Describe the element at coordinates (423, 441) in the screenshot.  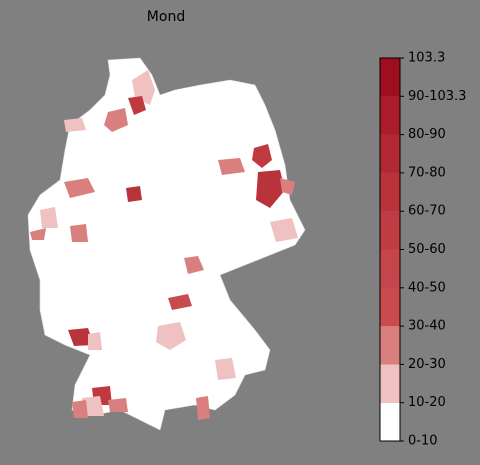
I see `colorbar-label: 0-10` at that location.